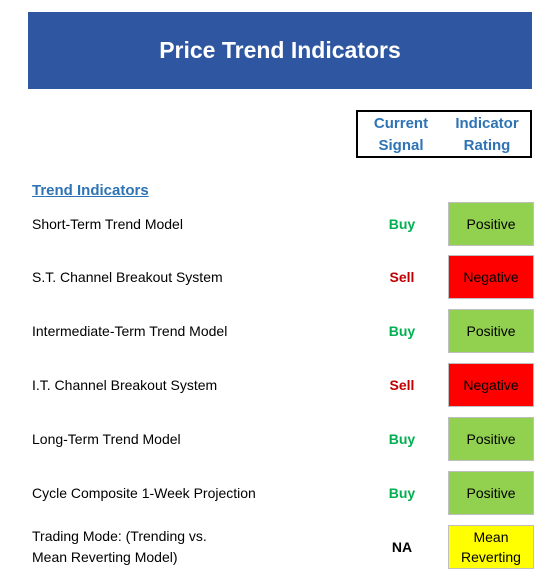 The image size is (558, 579). What do you see at coordinates (279, 331) in the screenshot?
I see `indicator-row: Intermediate-Term Trend Model Buy Positive` at bounding box center [279, 331].